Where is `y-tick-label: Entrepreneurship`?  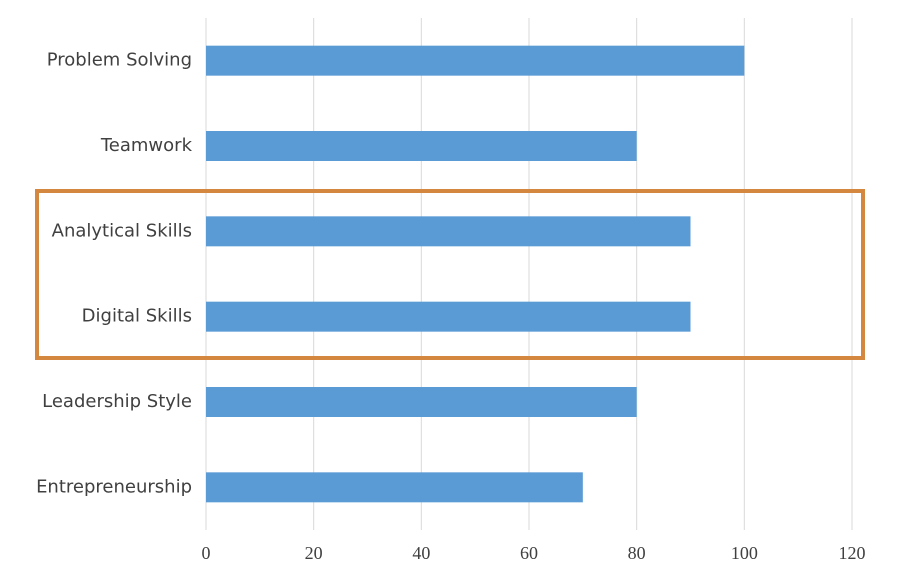
y-tick-label: Entrepreneurship is located at coordinates (114, 486).